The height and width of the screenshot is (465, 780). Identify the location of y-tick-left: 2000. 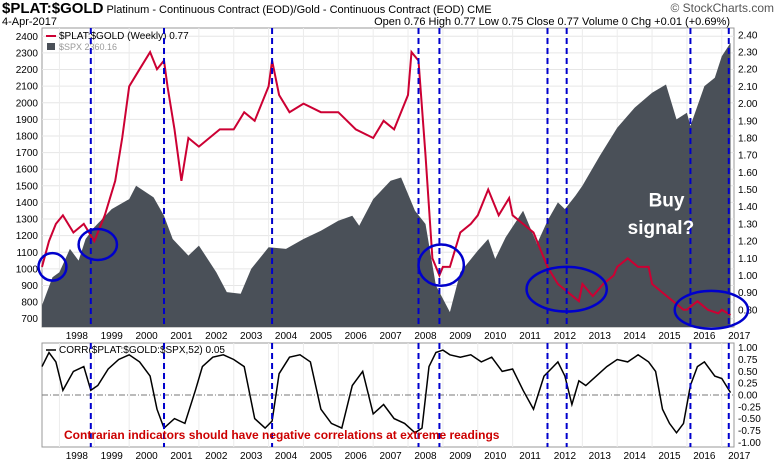
(27, 103).